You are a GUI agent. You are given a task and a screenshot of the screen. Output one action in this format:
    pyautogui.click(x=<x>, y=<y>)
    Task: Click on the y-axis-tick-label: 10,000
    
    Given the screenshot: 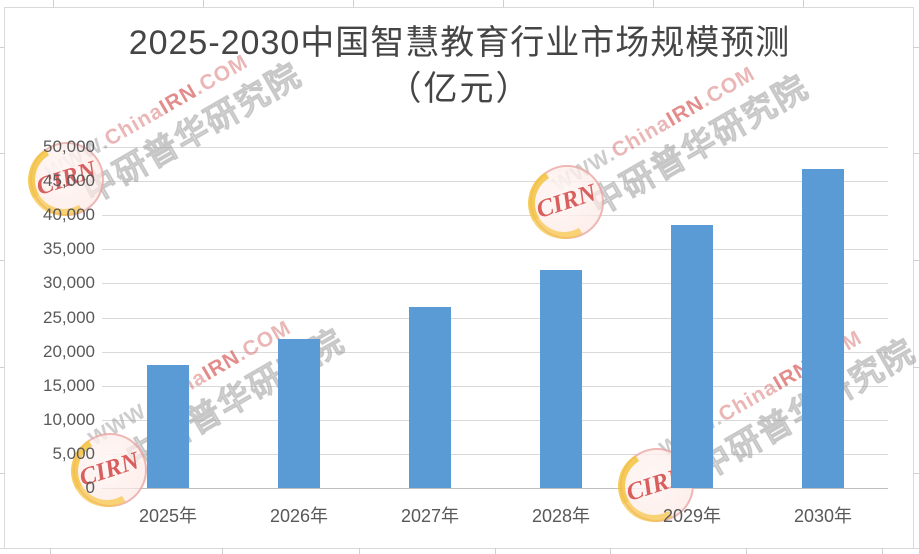 What is the action you would take?
    pyautogui.click(x=69, y=419)
    